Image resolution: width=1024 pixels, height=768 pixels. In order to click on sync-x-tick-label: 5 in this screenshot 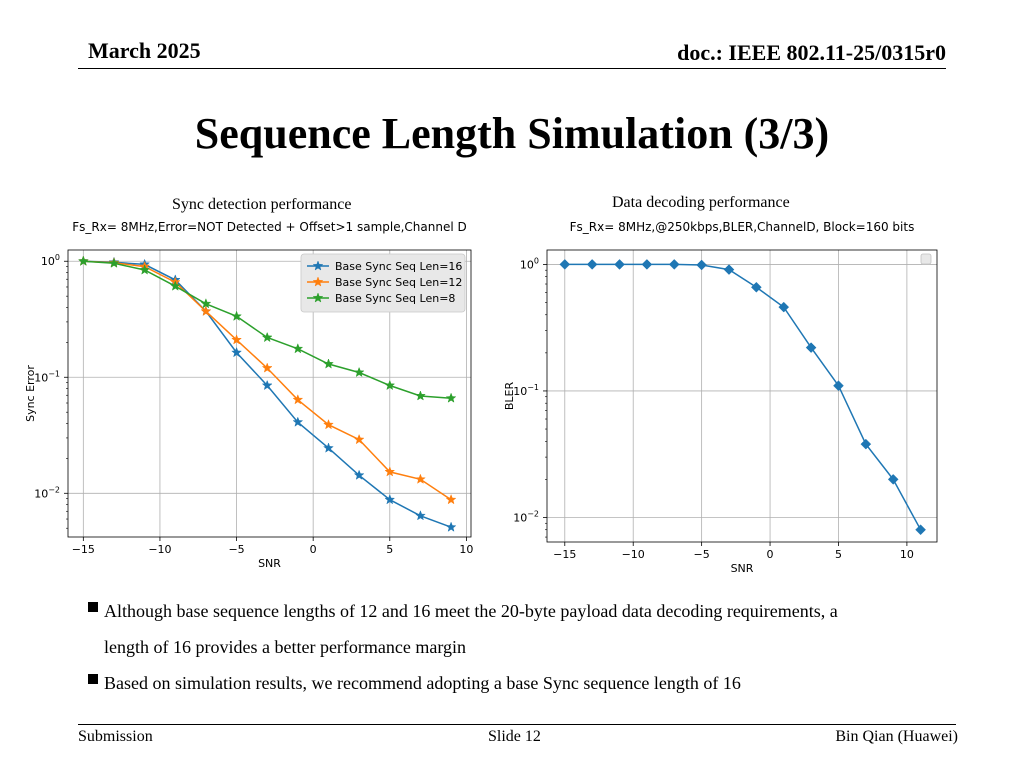, I will do `click(389, 549)`.